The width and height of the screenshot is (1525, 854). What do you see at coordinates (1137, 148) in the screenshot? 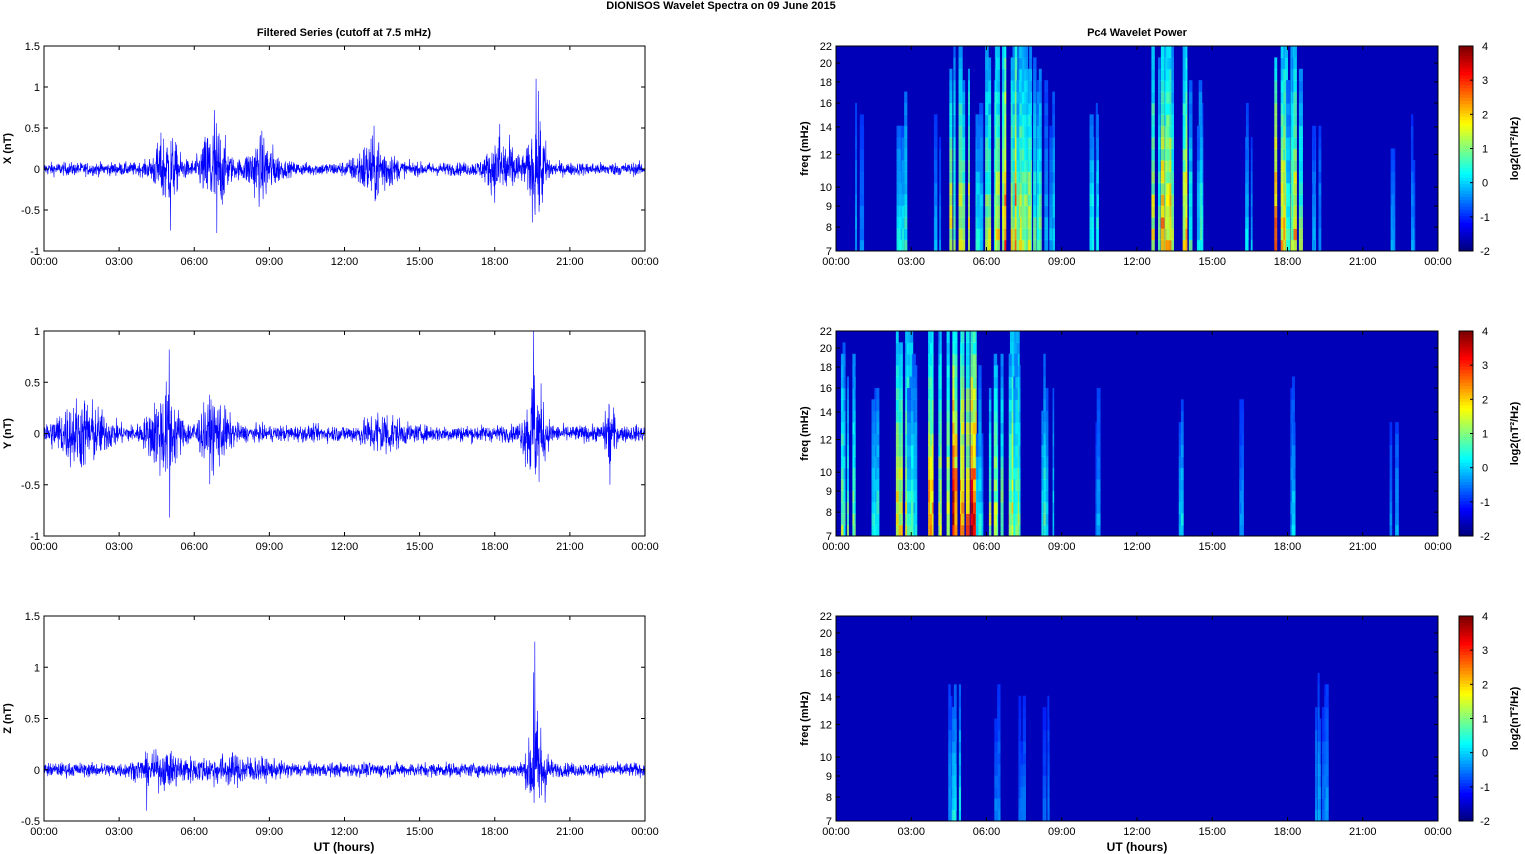
I see `heatmap-background` at bounding box center [1137, 148].